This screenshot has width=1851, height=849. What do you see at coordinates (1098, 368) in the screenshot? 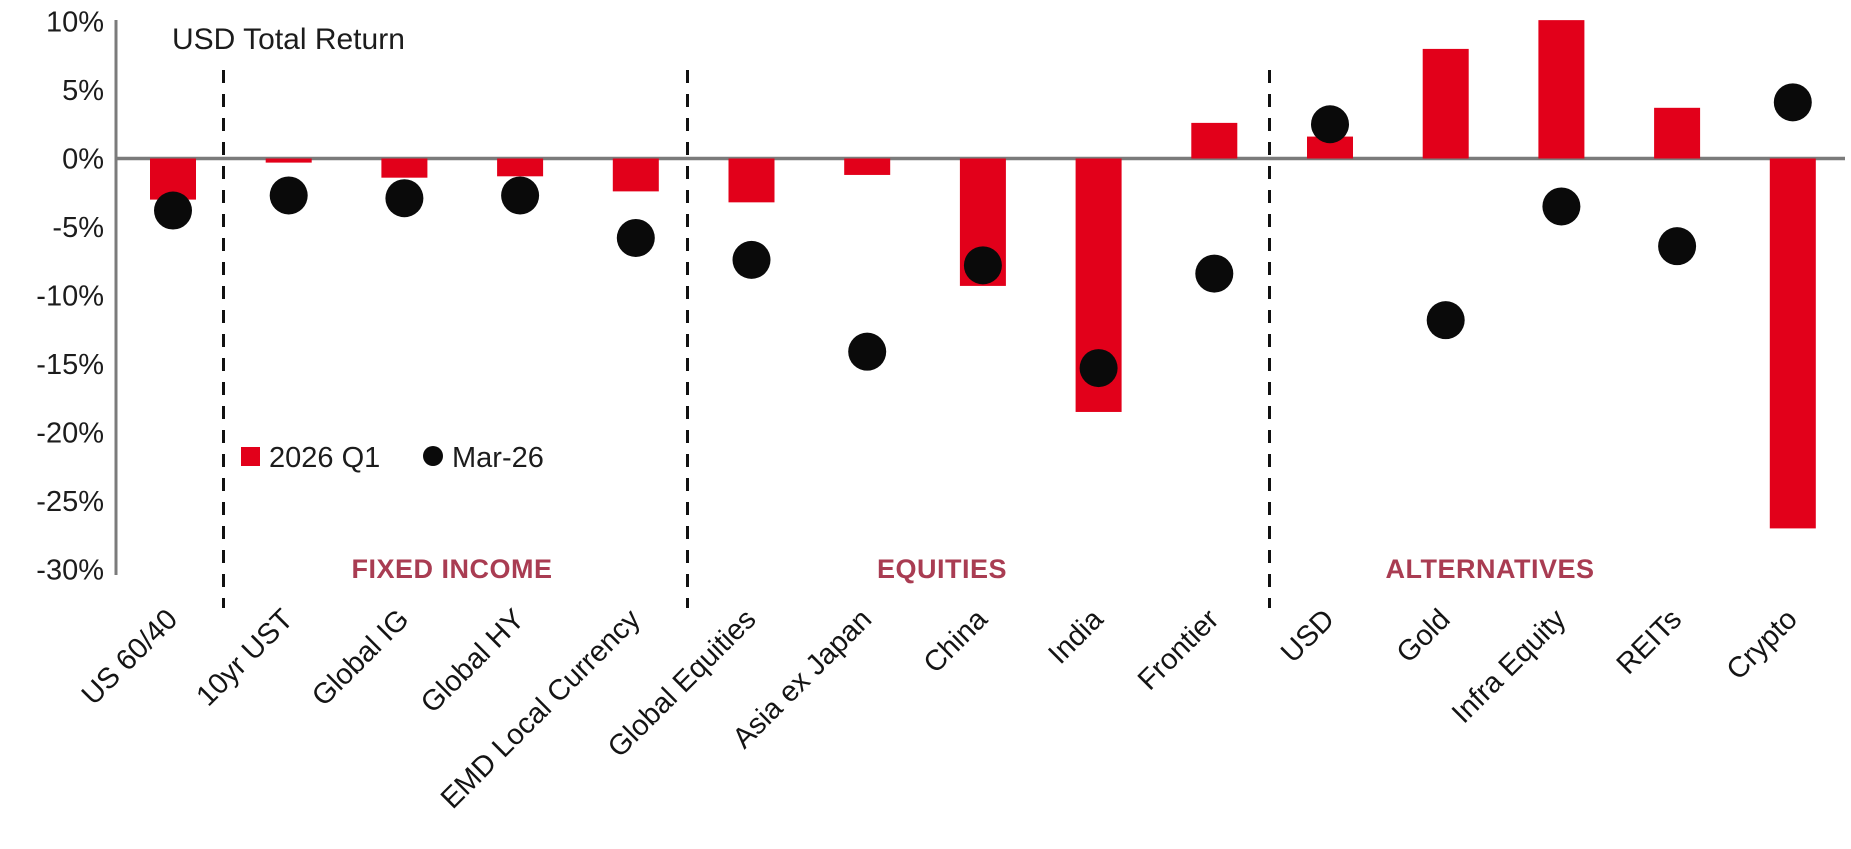
I see `dot-india` at bounding box center [1098, 368].